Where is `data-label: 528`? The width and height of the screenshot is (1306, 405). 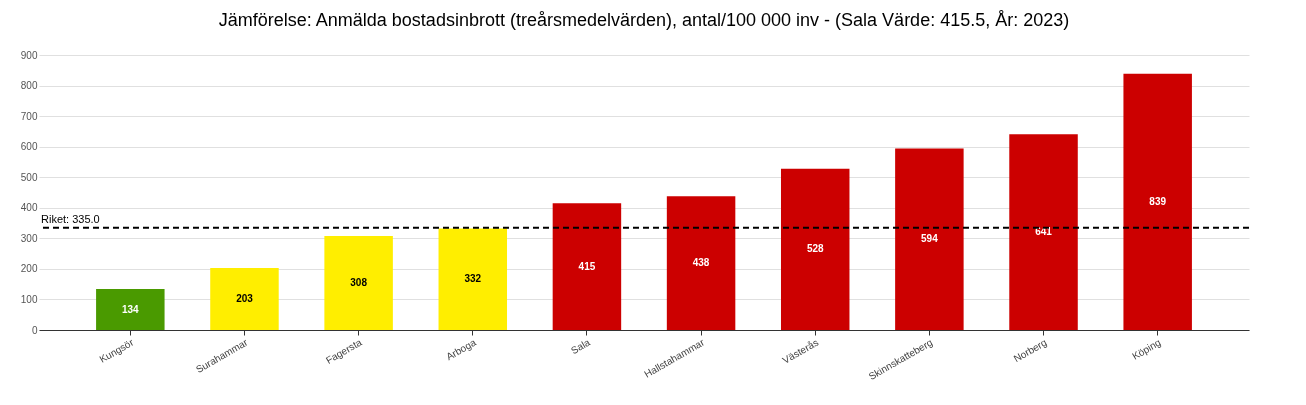 data-label: 528 is located at coordinates (815, 249).